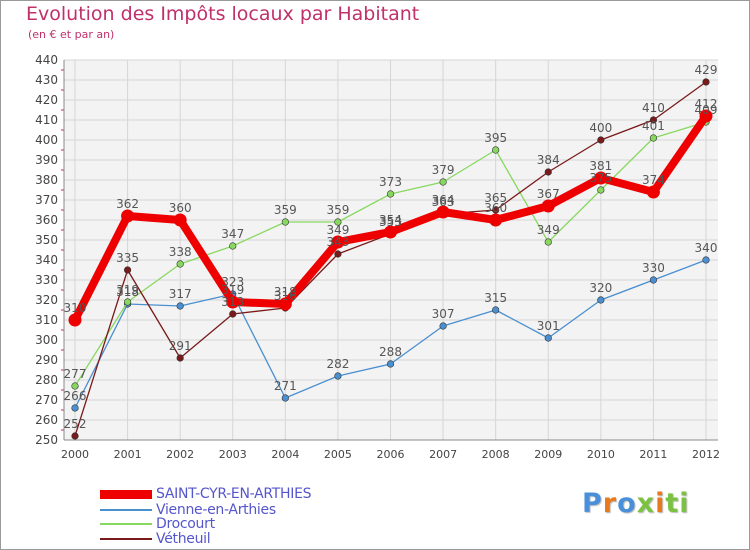  What do you see at coordinates (443, 202) in the screenshot?
I see `data-label-v-theuil: 363` at bounding box center [443, 202].